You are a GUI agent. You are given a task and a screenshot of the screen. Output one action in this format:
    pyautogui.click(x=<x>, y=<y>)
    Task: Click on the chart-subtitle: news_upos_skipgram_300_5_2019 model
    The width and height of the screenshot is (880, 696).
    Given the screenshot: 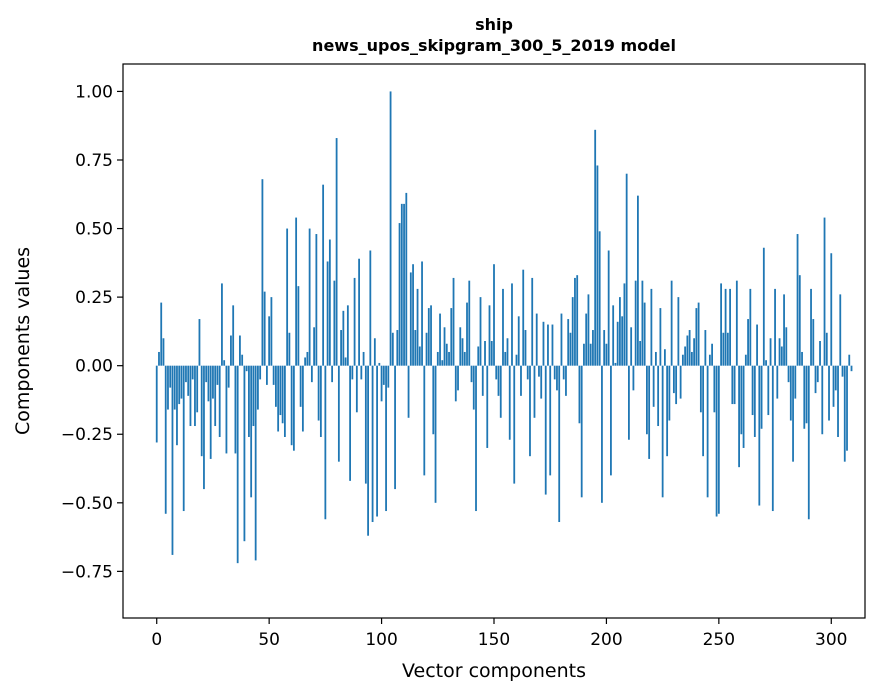 What is the action you would take?
    pyautogui.click(x=494, y=45)
    